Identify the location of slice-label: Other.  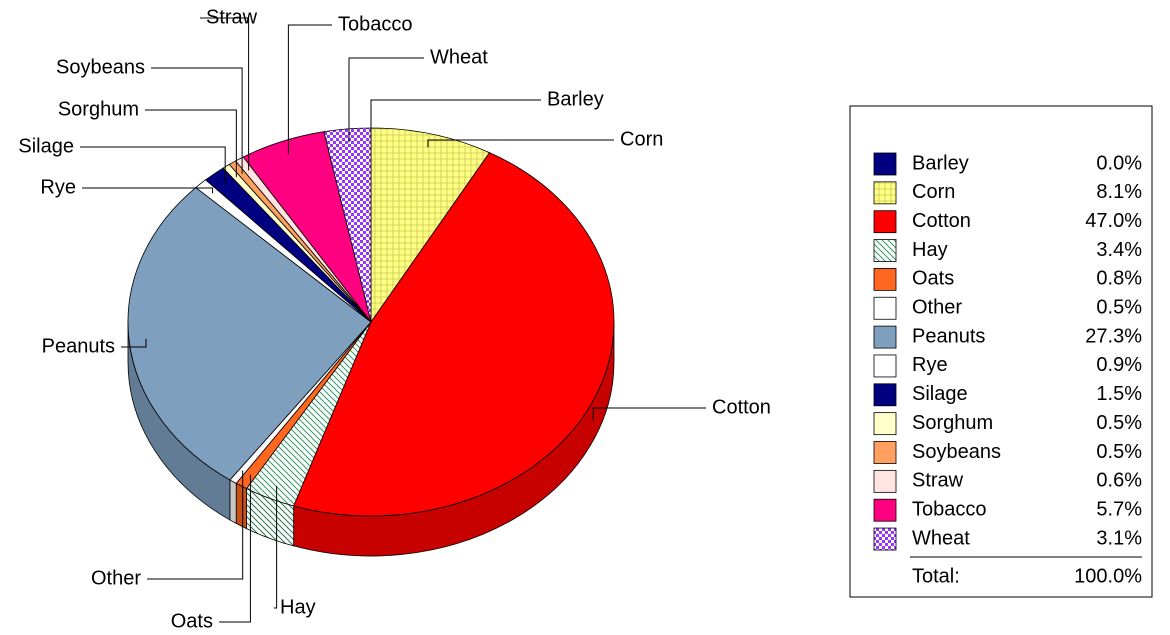
(116, 578).